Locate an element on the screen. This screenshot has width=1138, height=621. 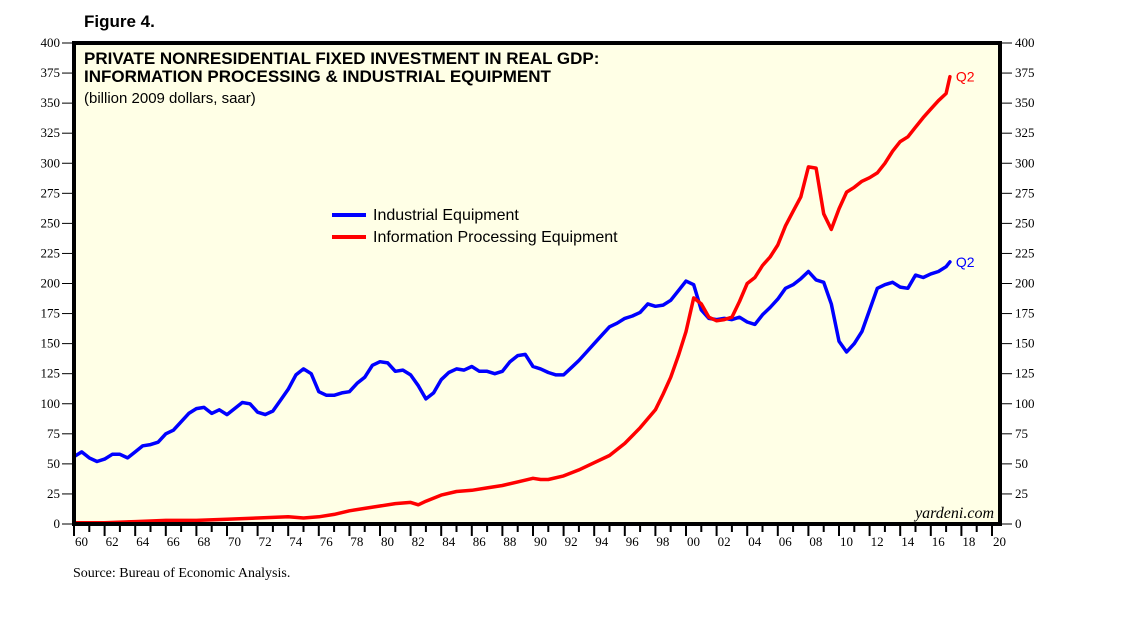
legend-label-industrial-equipment: Industrial Equipment is located at coordinates (446, 215).